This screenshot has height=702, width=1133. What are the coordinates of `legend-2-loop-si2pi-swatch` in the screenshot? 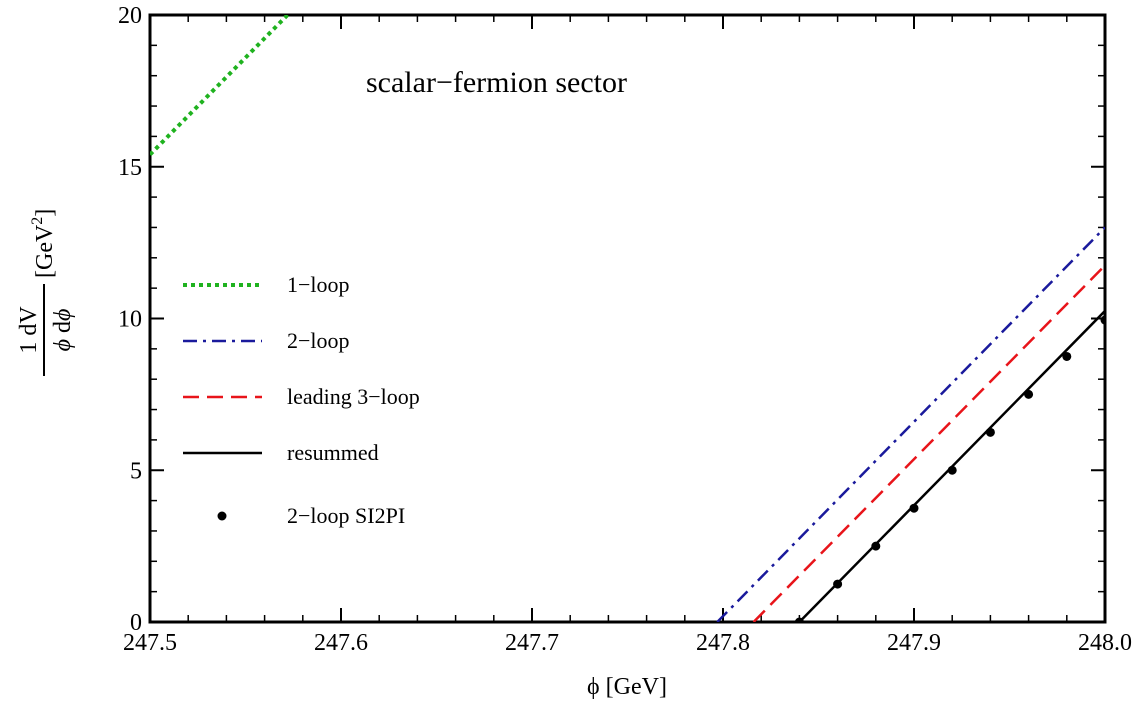 It's located at (222, 516).